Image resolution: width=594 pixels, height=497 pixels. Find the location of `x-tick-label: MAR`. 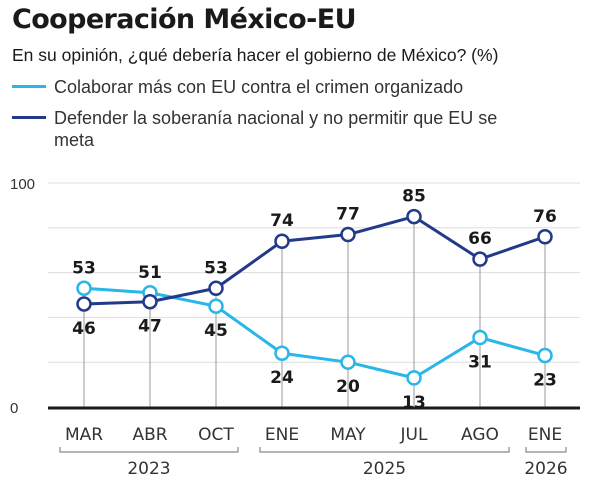

x-tick-label: MAR is located at coordinates (84, 435).